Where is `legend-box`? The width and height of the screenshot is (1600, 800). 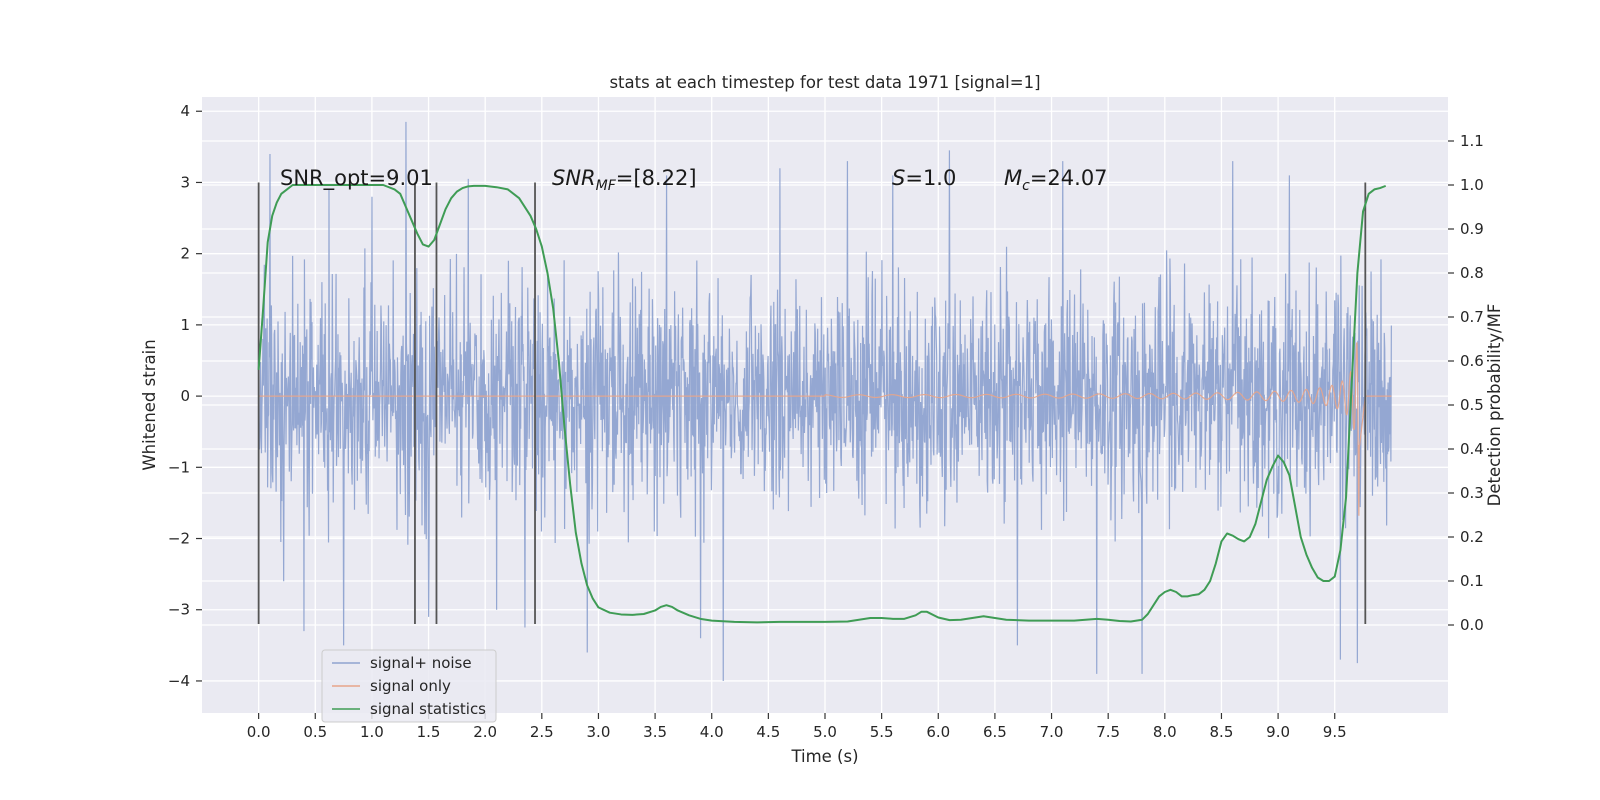
legend-box is located at coordinates (409, 686).